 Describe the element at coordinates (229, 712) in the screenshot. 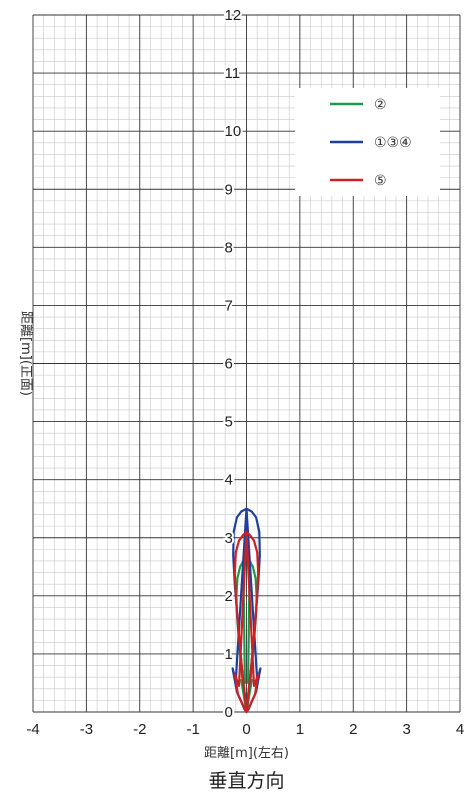

I see `y-tick-label: 0` at that location.